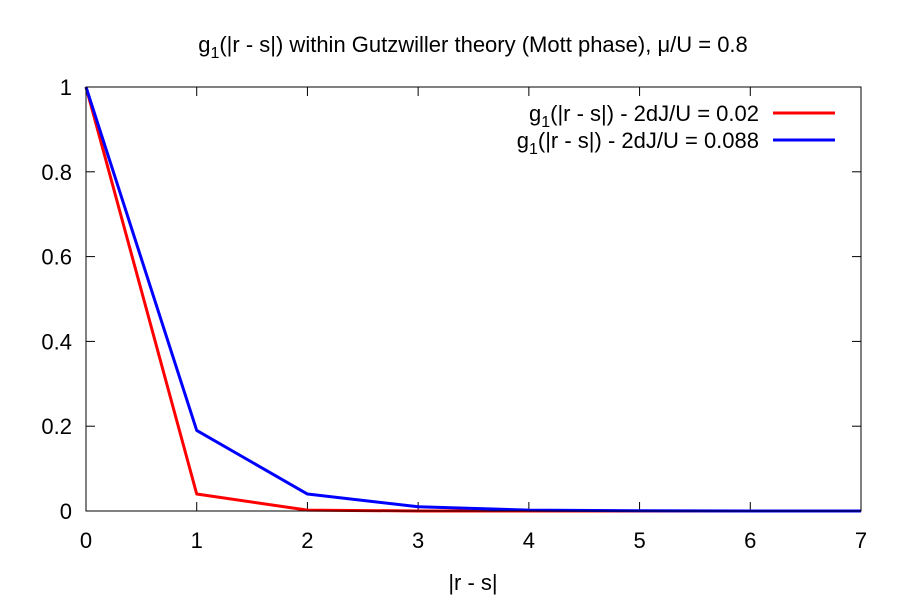  I want to click on x-tick-label: 3, so click(418, 540).